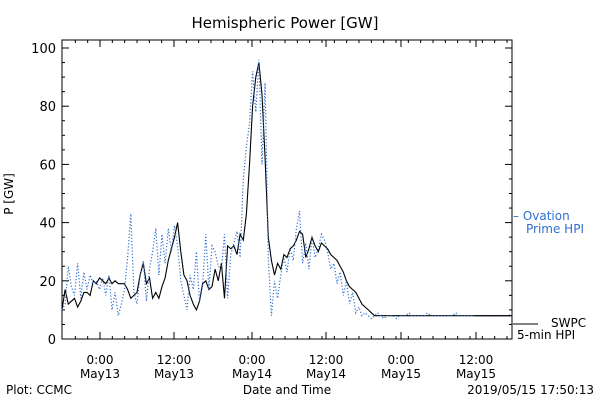  Describe the element at coordinates (541, 216) in the screenshot. I see `legend-ovation-line1: – Ovation` at that location.